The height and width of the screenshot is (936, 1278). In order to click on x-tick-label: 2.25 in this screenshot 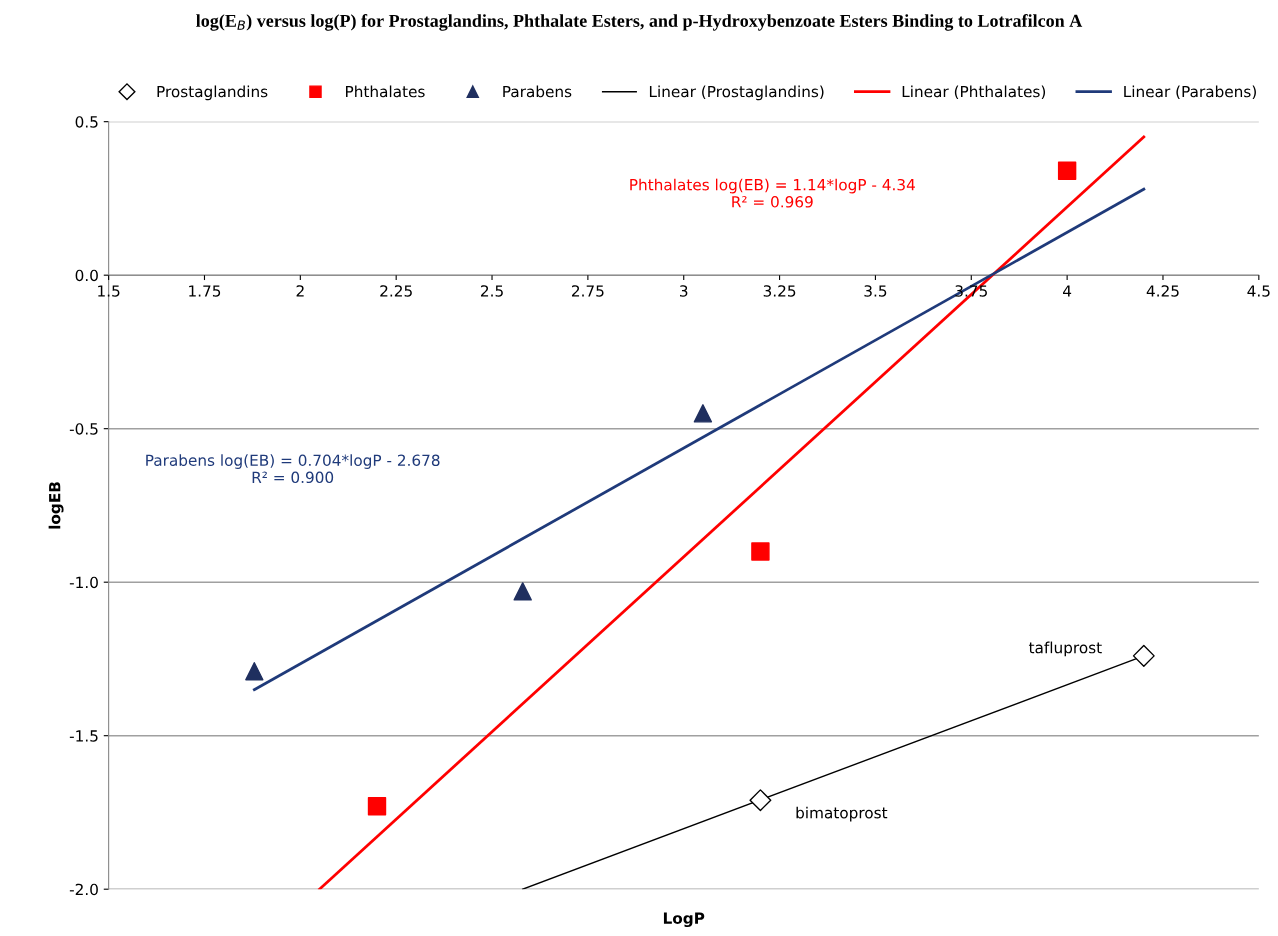, I will do `click(396, 291)`.